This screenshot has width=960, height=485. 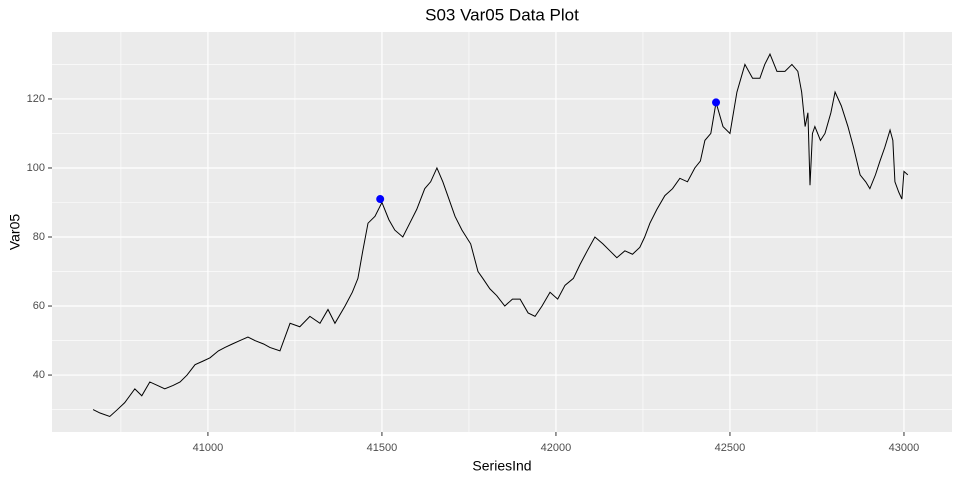 I want to click on y-tick-label: 100, so click(x=36, y=168).